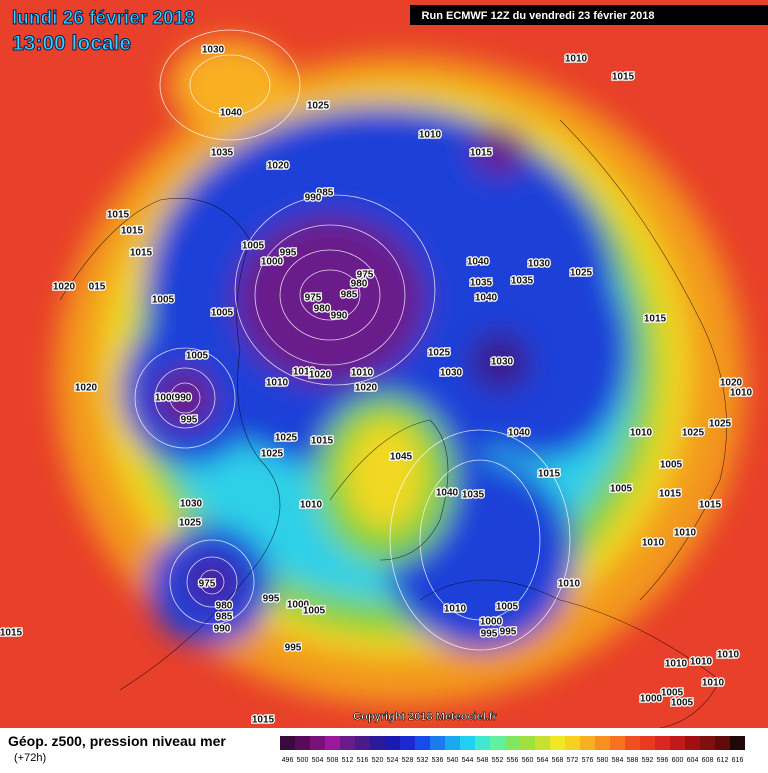  What do you see at coordinates (303, 760) in the screenshot?
I see `colorbar-label: 500` at bounding box center [303, 760].